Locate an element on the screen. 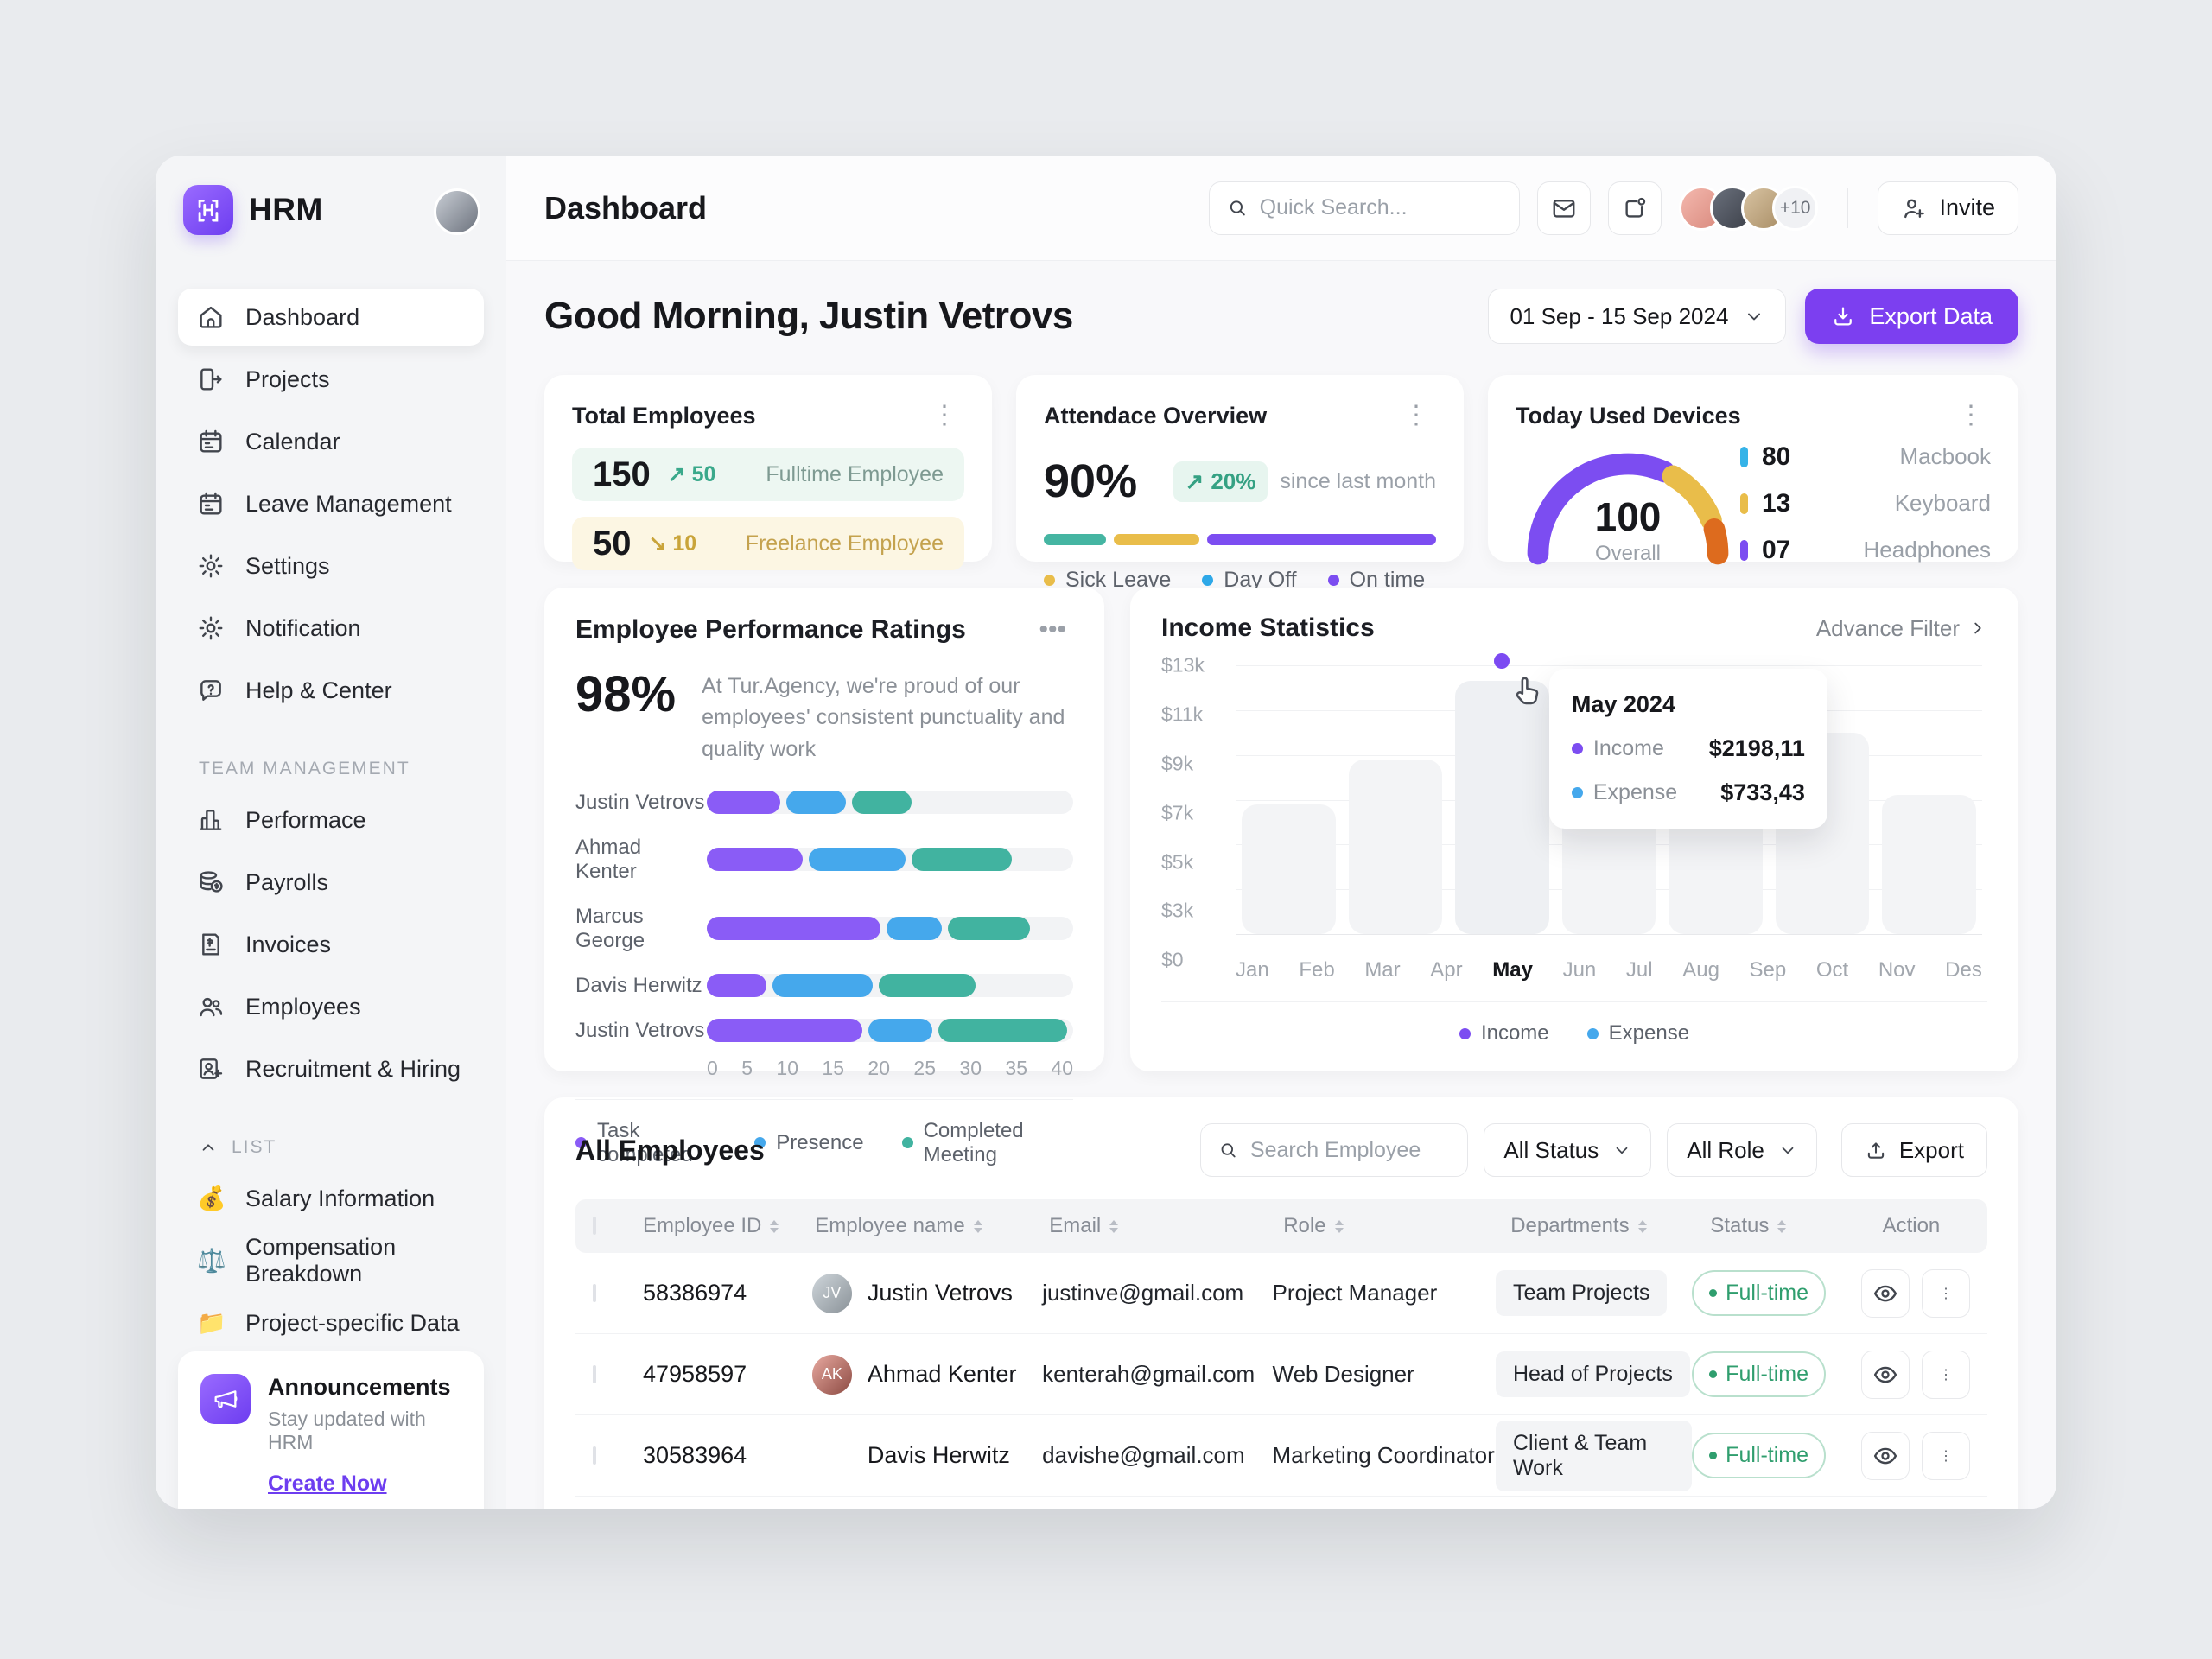 The image size is (2212, 1659). sidebar-item-calendar: Calendar is located at coordinates (331, 441).